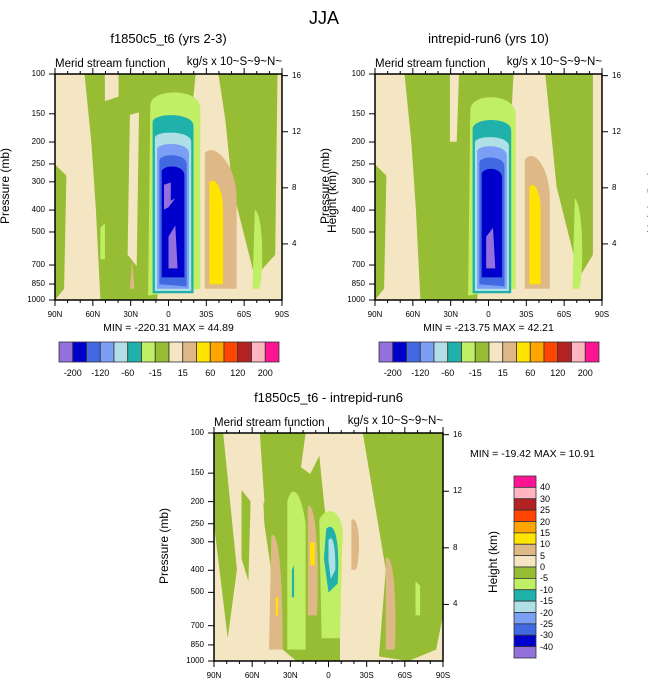 The height and width of the screenshot is (685, 648). Describe the element at coordinates (38, 284) in the screenshot. I see `y-tick-label: 850` at that location.